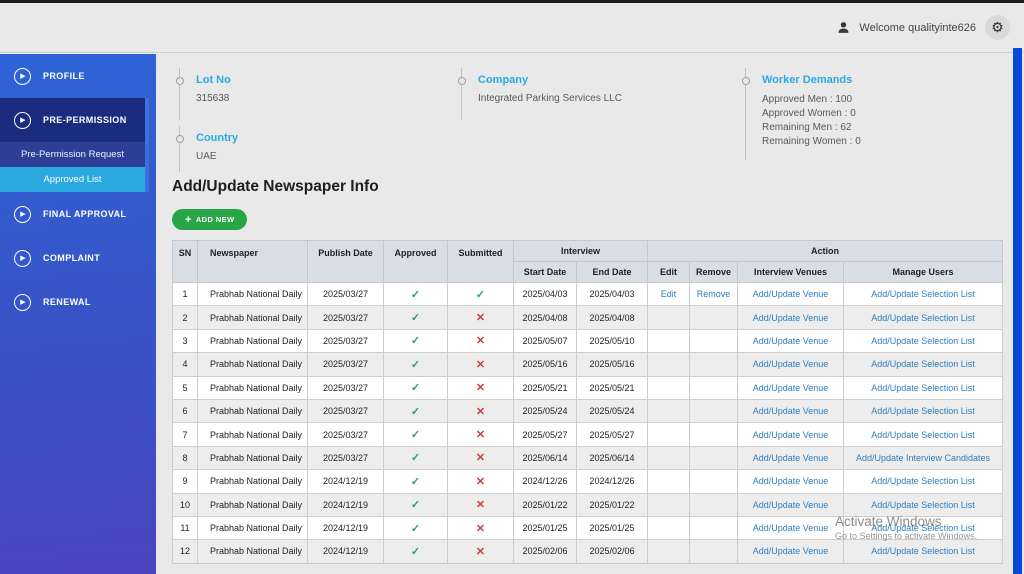 The width and height of the screenshot is (1024, 574). What do you see at coordinates (202, 94) in the screenshot?
I see `info-lot-no: Lot No 315638` at bounding box center [202, 94].